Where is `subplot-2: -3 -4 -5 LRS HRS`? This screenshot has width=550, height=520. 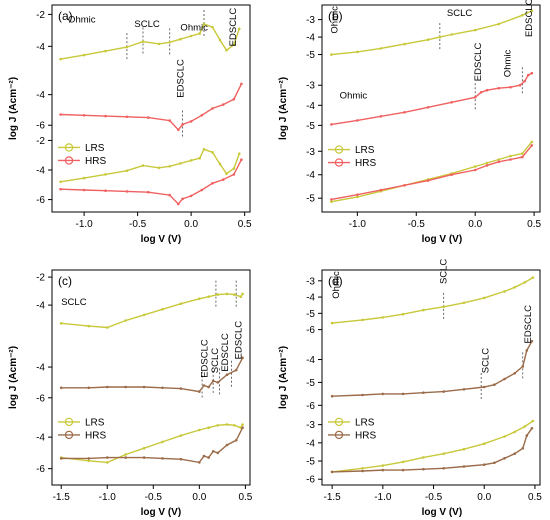
subplot-2: -3 -4 -5 LRS HRS is located at coordinates (420, 172).